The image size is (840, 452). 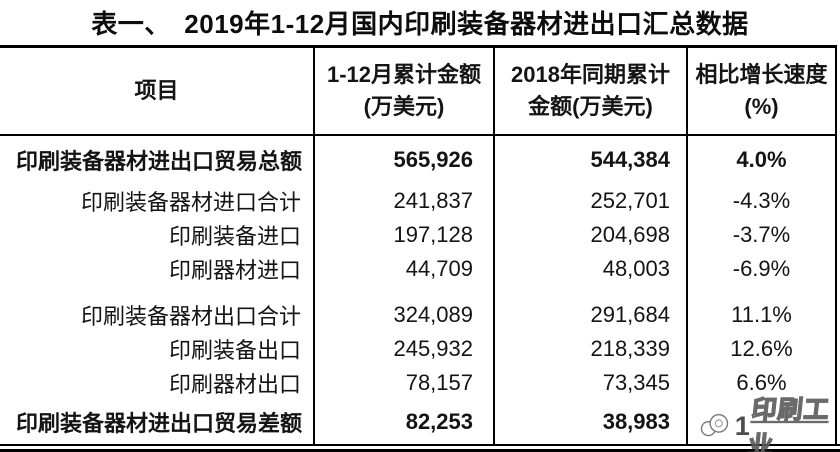 What do you see at coordinates (157, 269) in the screenshot?
I see `item-cell: 印刷器材进口` at bounding box center [157, 269].